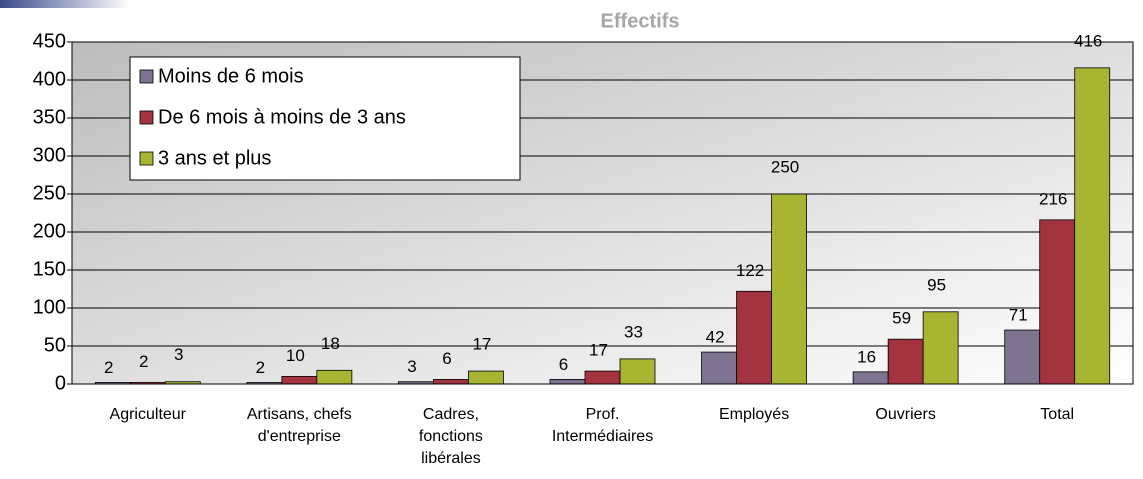  Describe the element at coordinates (640, 21) in the screenshot. I see `subtitle: Effectifs` at that location.